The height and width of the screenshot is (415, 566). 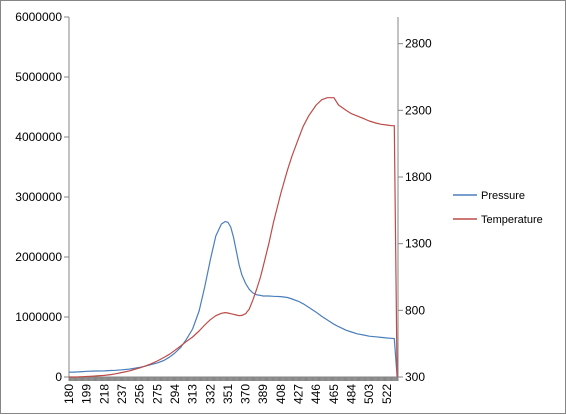 I want to click on y-tick-label-left: 3000000, so click(x=38, y=197).